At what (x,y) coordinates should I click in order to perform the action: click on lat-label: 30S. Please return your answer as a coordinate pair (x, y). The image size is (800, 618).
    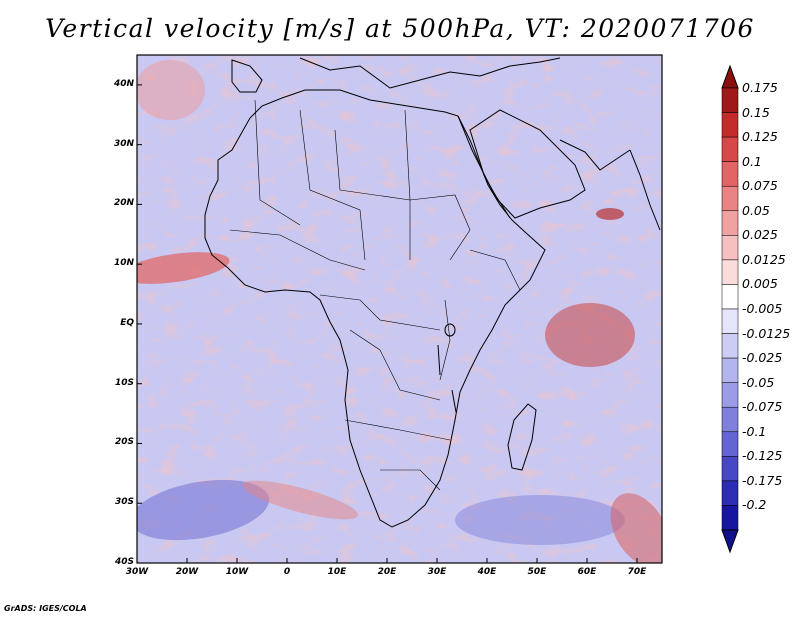
    Looking at the image, I should click on (124, 502).